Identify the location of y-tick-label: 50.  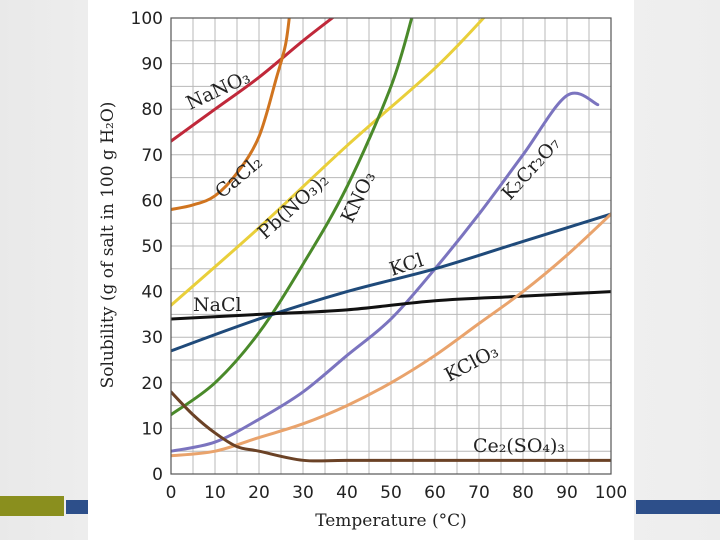
(152, 247).